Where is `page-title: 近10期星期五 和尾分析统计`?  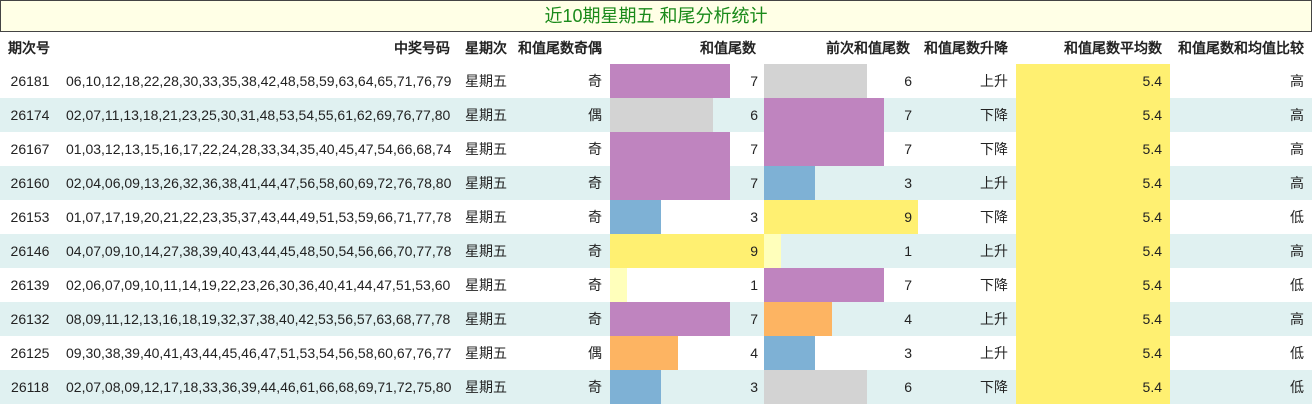 page-title: 近10期星期五 和尾分析统计 is located at coordinates (656, 16).